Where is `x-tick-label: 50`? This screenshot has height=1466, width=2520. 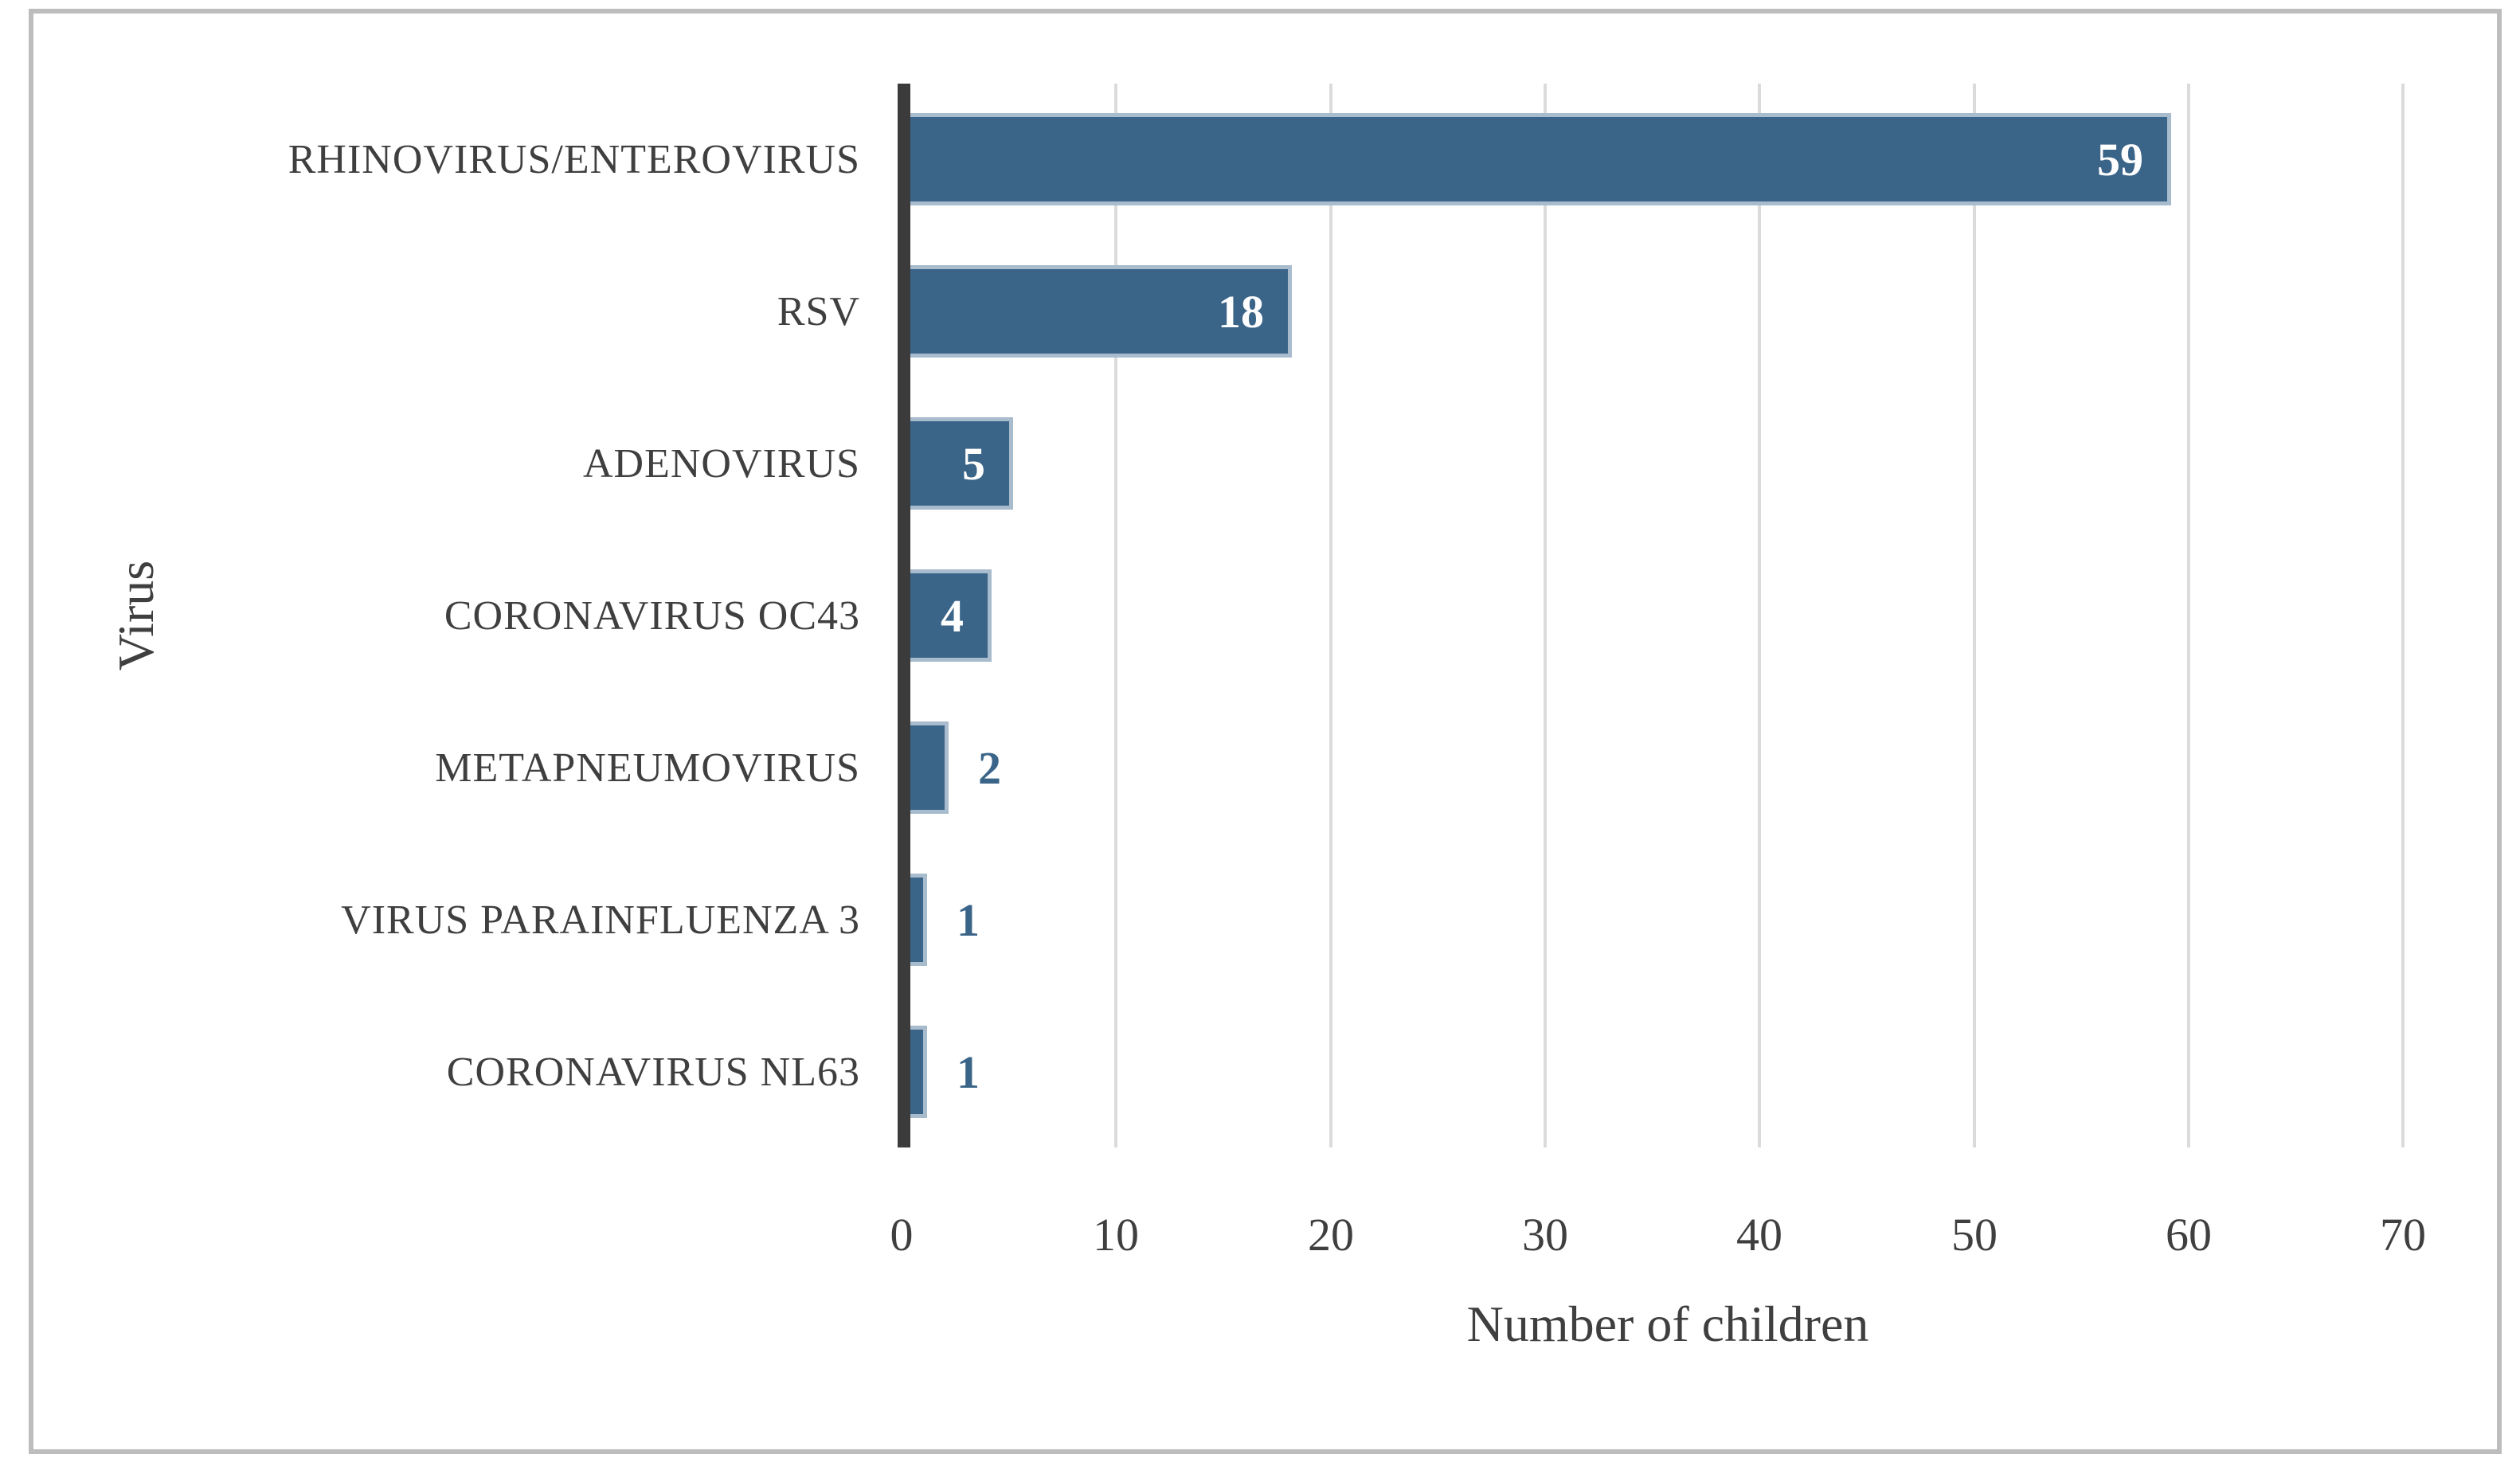
x-tick-label: 50 is located at coordinates (1974, 1234).